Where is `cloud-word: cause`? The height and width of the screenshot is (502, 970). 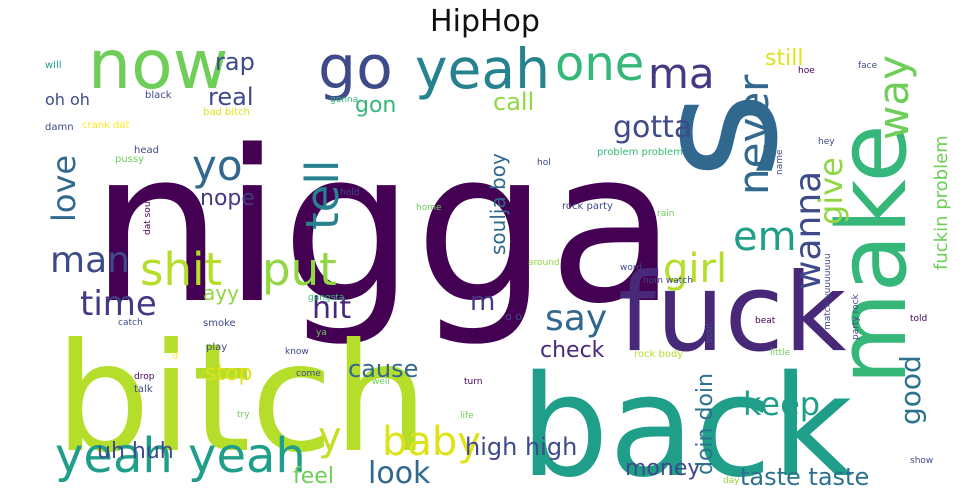 cloud-word: cause is located at coordinates (383, 369).